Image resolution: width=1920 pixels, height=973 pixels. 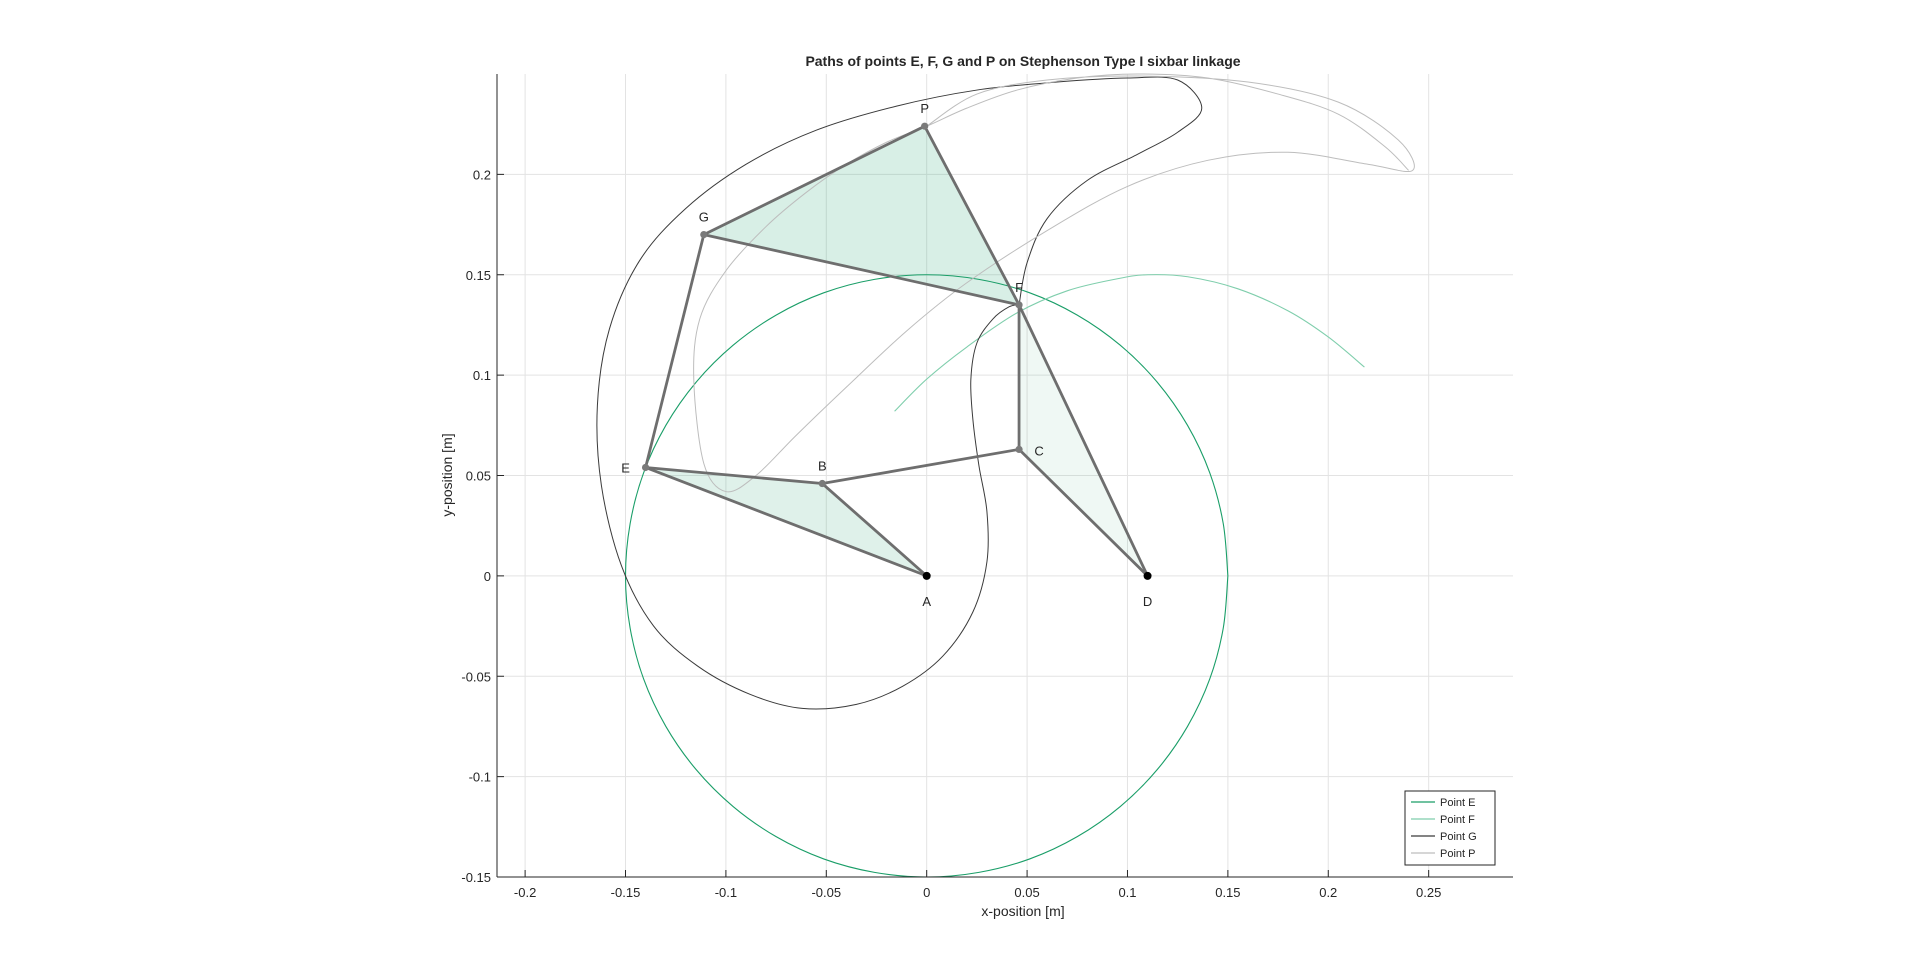 What do you see at coordinates (1026, 892) in the screenshot?
I see `x-tick-label: 0.05` at bounding box center [1026, 892].